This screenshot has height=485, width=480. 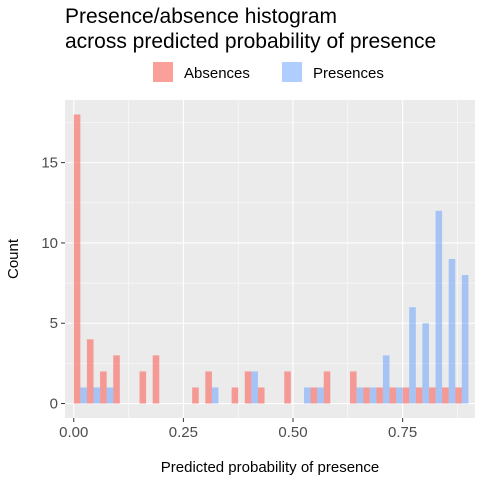 I want to click on y-tick-label: 15, so click(x=49, y=163).